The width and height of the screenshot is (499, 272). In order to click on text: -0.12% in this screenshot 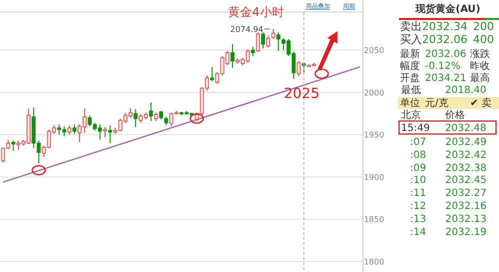, I will do `click(442, 66)`.